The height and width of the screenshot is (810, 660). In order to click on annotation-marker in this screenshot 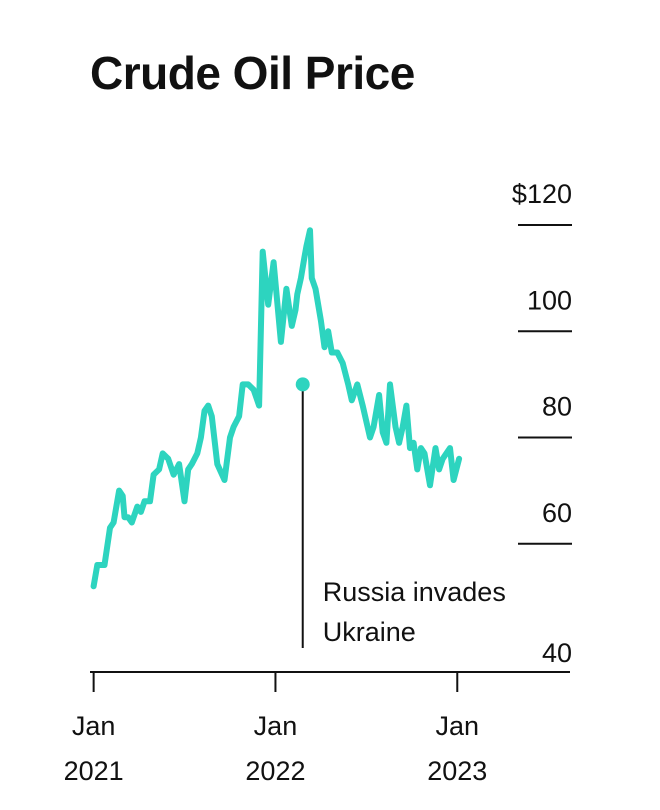, I will do `click(302, 384)`.